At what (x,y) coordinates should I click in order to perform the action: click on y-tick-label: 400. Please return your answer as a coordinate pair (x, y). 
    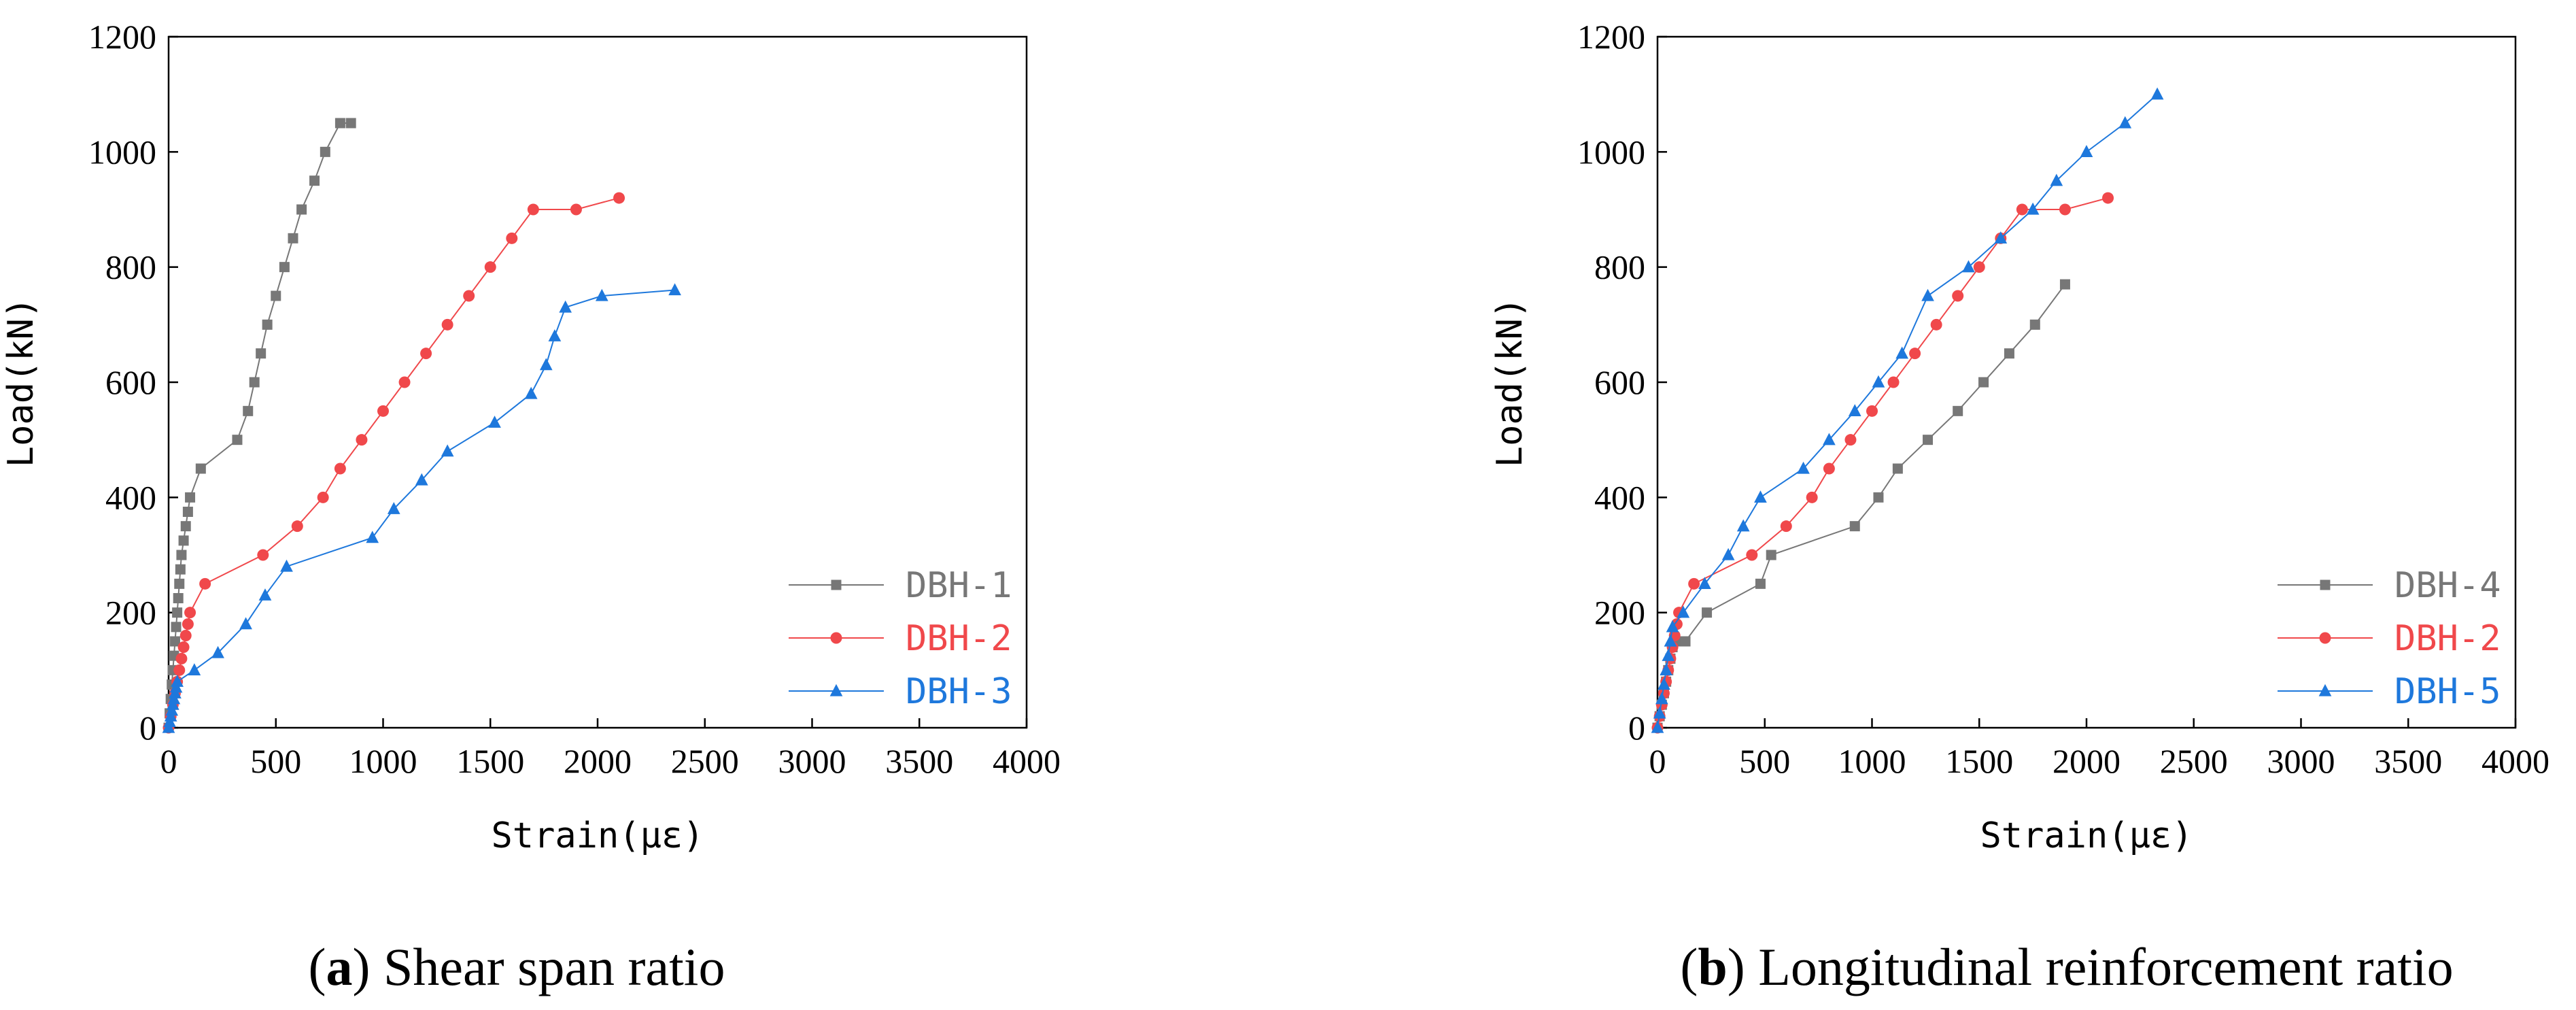
    Looking at the image, I should click on (1619, 497).